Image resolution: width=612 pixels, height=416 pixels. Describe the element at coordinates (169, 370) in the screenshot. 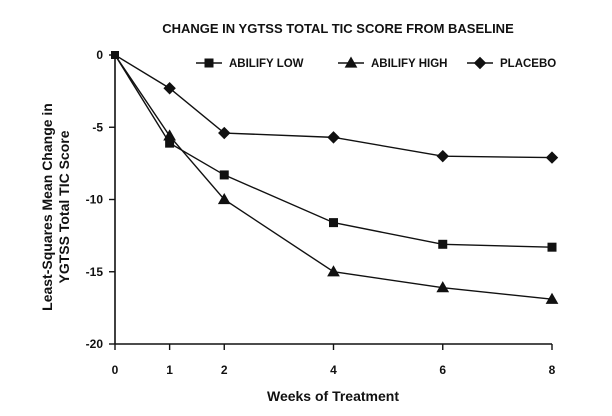

I see `x-tick-label: 1` at that location.